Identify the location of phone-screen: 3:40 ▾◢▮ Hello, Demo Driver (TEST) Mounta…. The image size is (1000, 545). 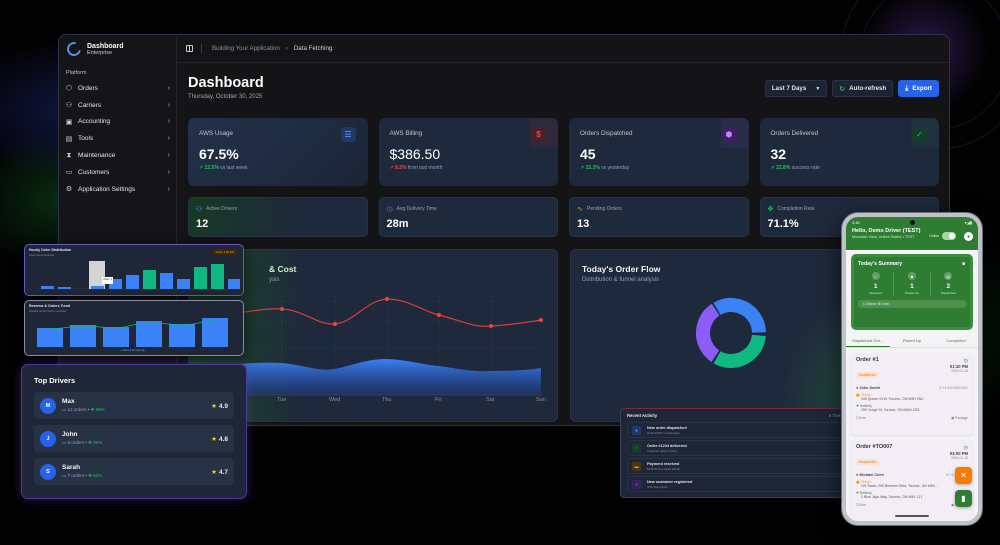
(912, 369).